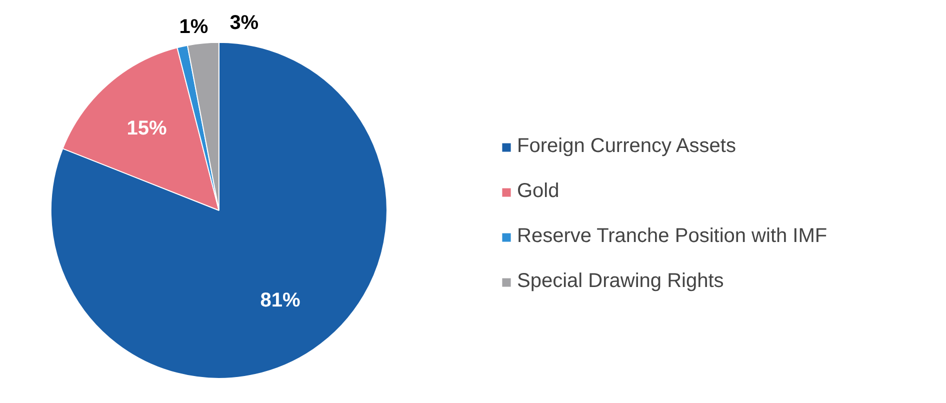 The height and width of the screenshot is (403, 946). Describe the element at coordinates (193, 27) in the screenshot. I see `data-label: 1%` at that location.